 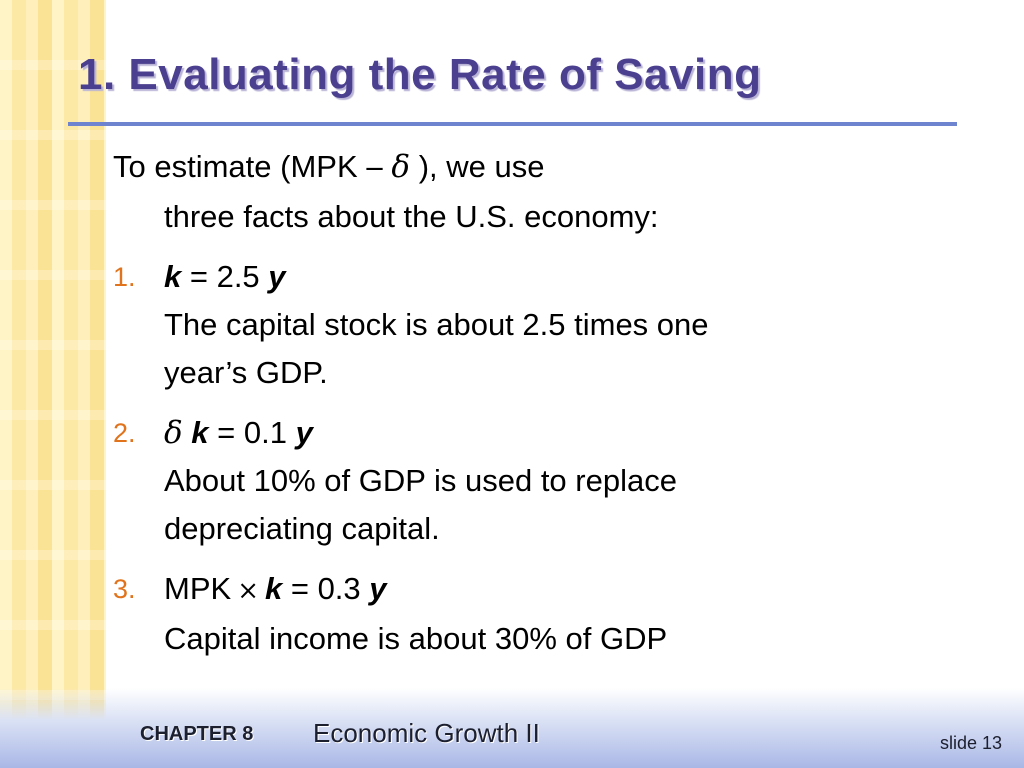 What do you see at coordinates (420, 480) in the screenshot?
I see `fact-text-line-1: About 10% of GDP is used to replace` at bounding box center [420, 480].